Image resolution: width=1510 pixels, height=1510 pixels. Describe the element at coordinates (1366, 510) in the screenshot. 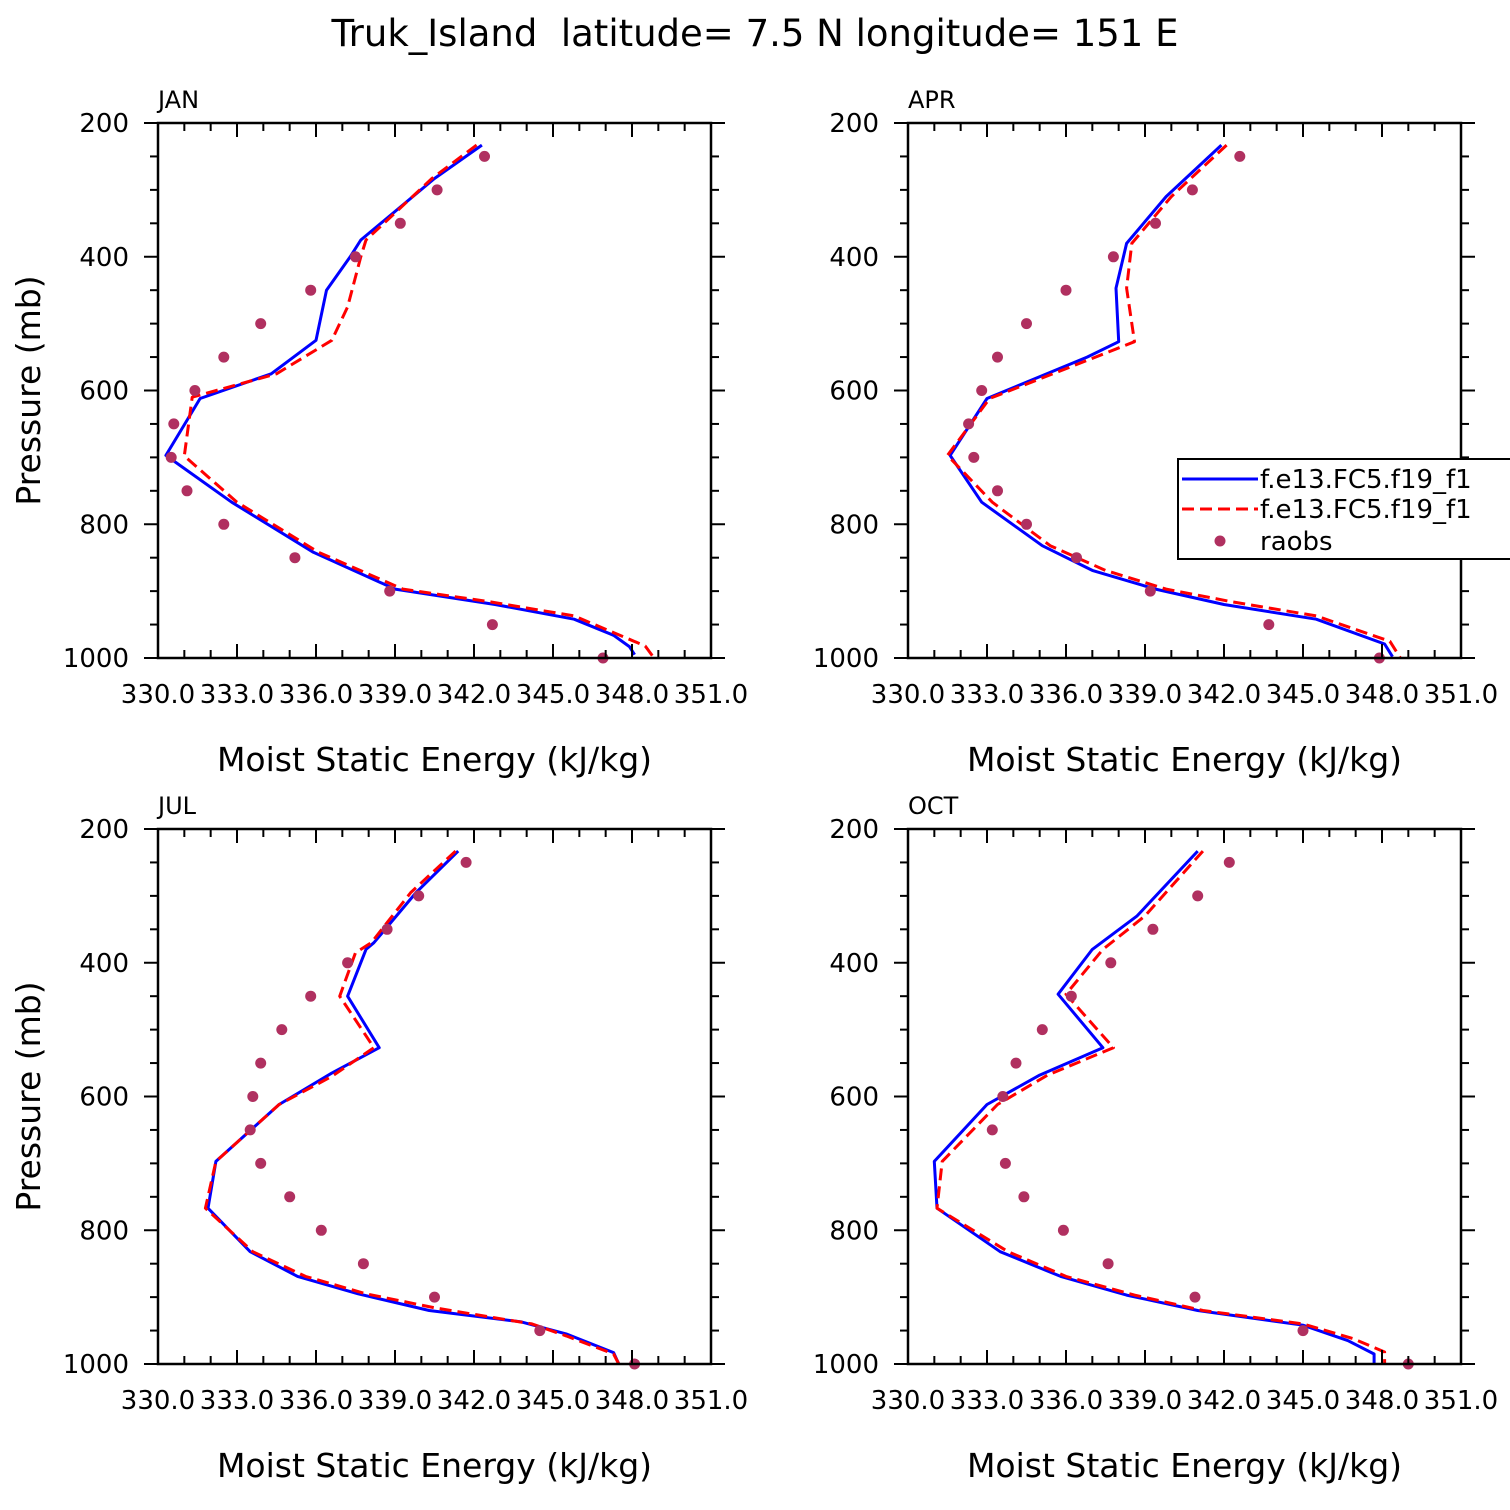

I see `legend-label-model-2: f.e13.FC5.f19_f1` at that location.